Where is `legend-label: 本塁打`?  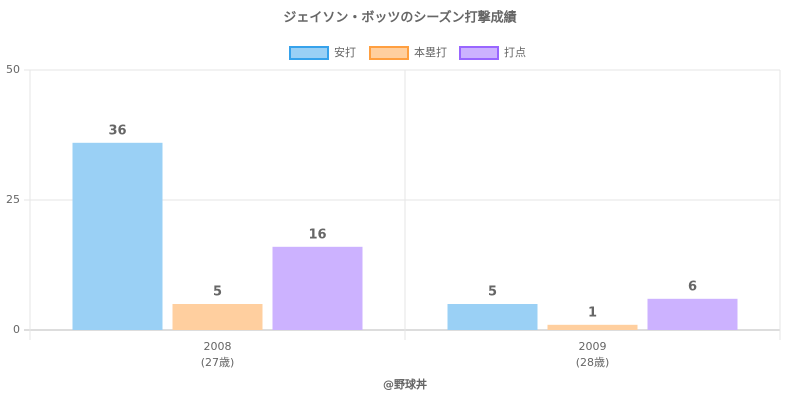
legend-label: 本塁打 is located at coordinates (430, 52).